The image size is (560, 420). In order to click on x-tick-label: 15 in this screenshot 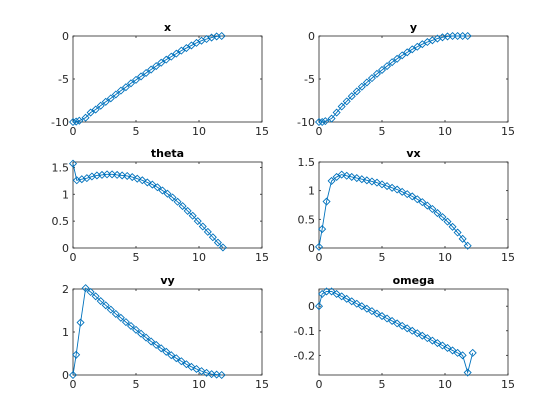, I will do `click(508, 384)`.